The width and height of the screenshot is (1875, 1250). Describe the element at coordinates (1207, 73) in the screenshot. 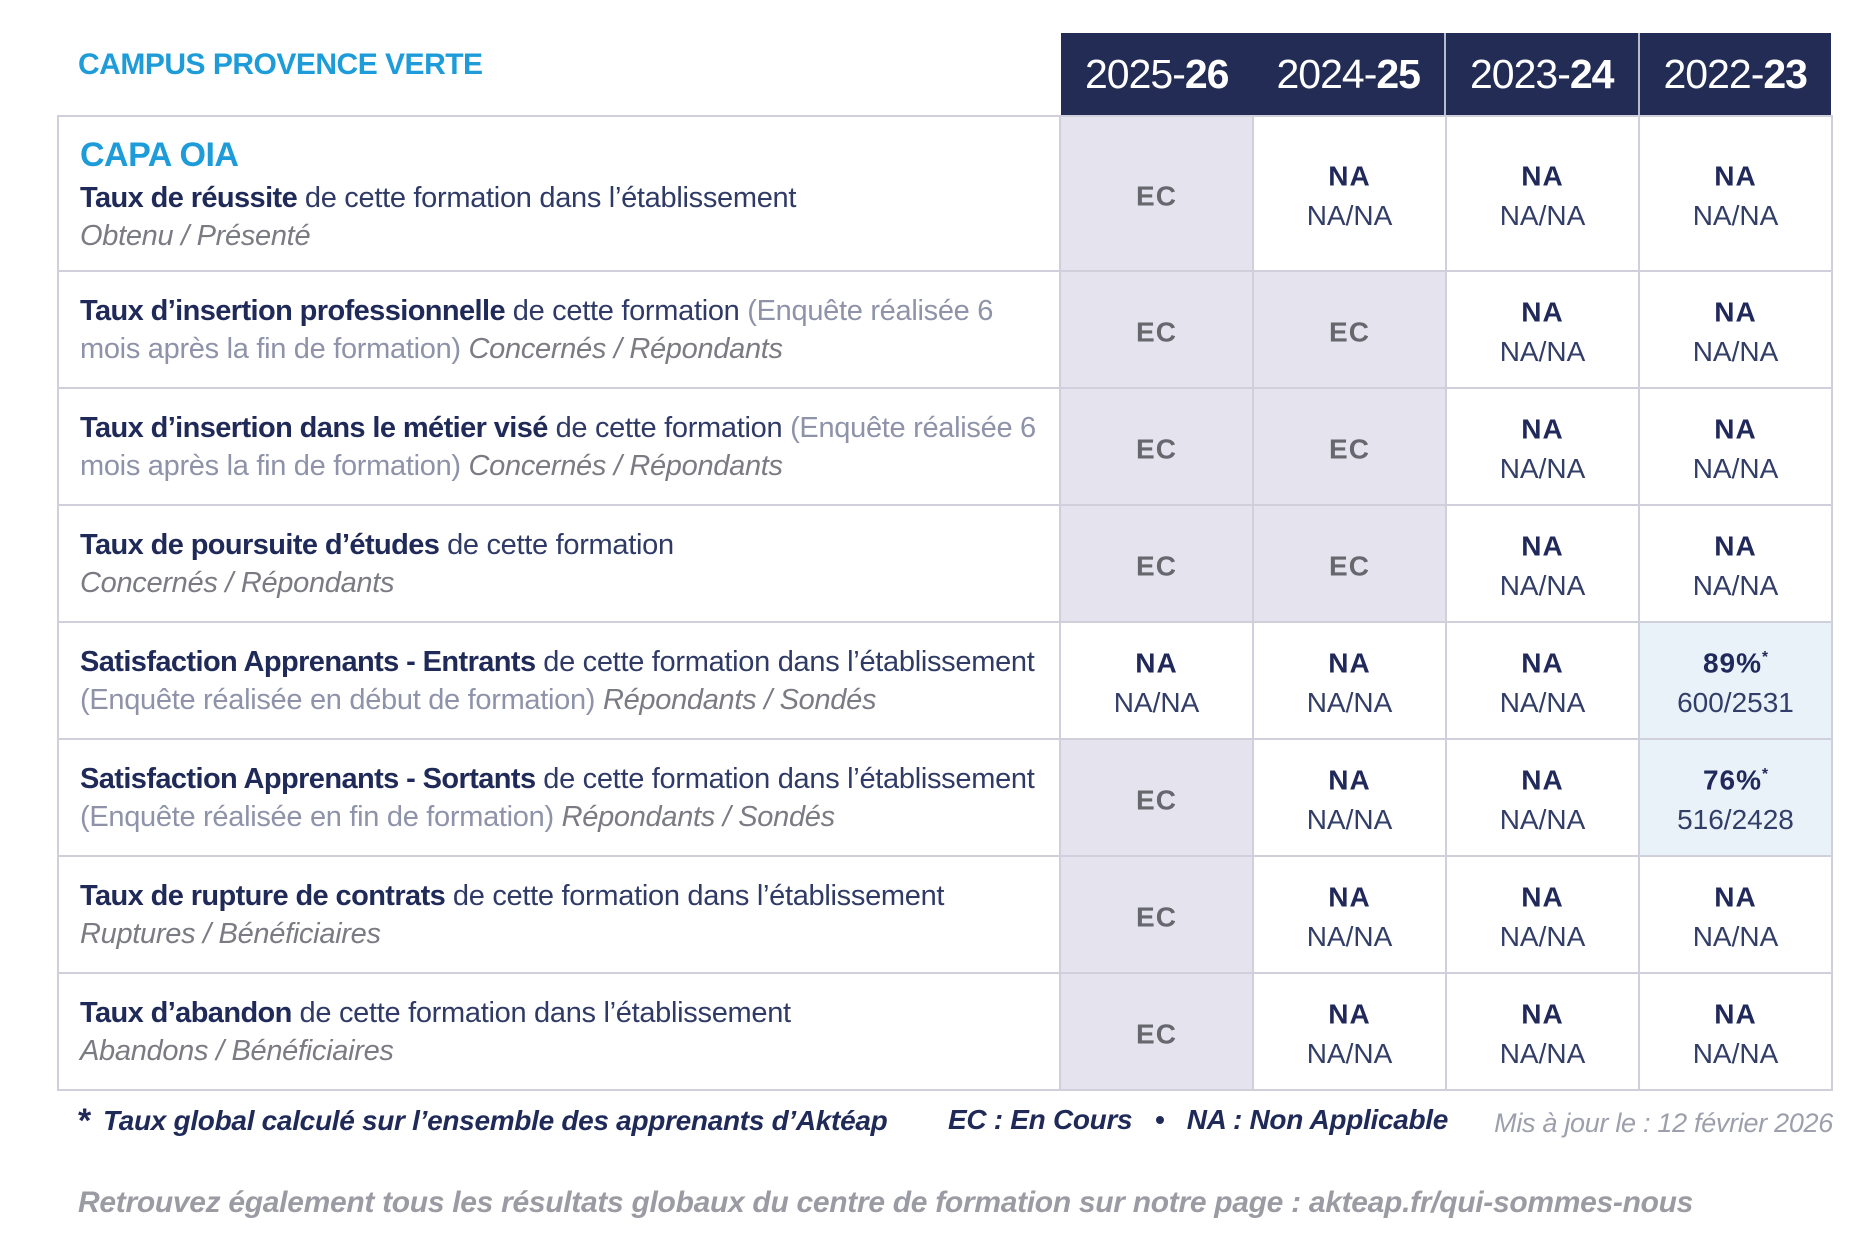

I see `year-suffix: 26` at that location.